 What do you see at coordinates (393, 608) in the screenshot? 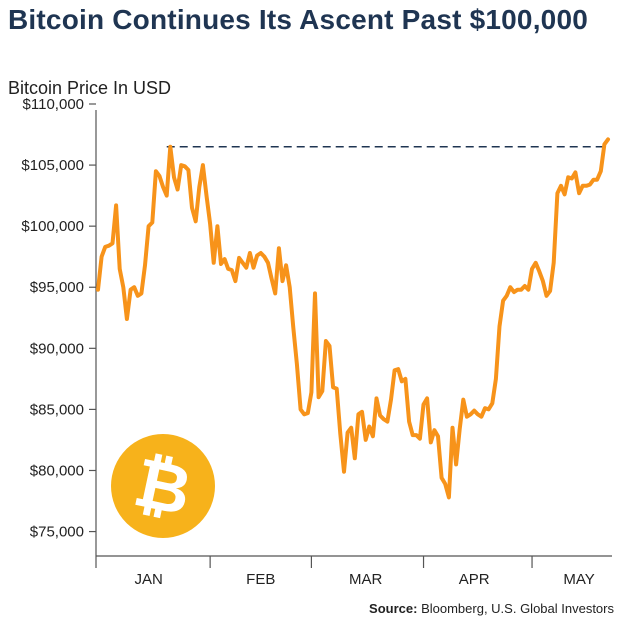
I see `source-label: Source:` at bounding box center [393, 608].